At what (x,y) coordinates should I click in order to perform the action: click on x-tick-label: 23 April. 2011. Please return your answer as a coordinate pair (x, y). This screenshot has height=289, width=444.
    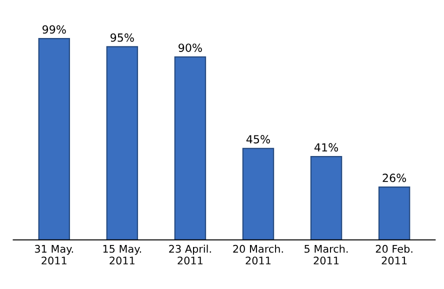
    Looking at the image, I should click on (190, 254).